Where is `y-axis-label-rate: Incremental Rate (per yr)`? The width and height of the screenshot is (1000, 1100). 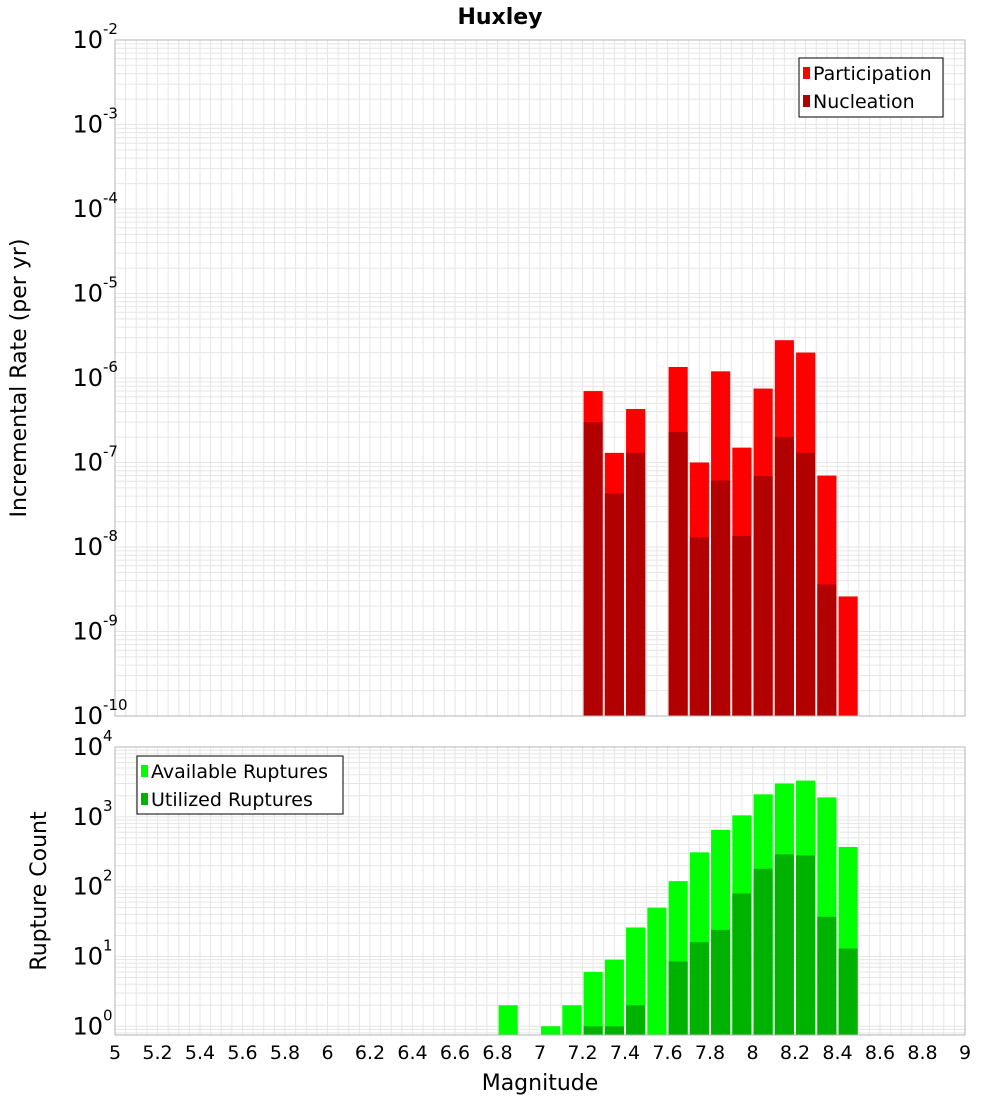
y-axis-label-rate: Incremental Rate (per yr) is located at coordinates (19, 378).